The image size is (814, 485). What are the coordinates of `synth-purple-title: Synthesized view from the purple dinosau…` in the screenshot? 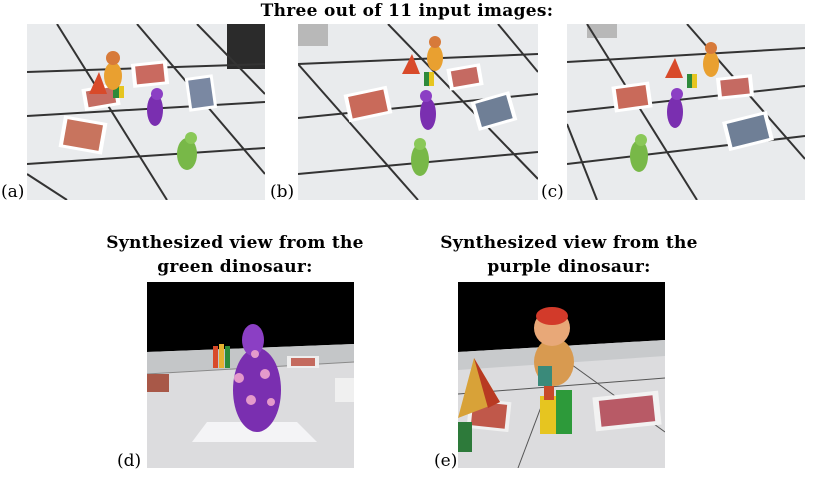 It's located at (569, 255).